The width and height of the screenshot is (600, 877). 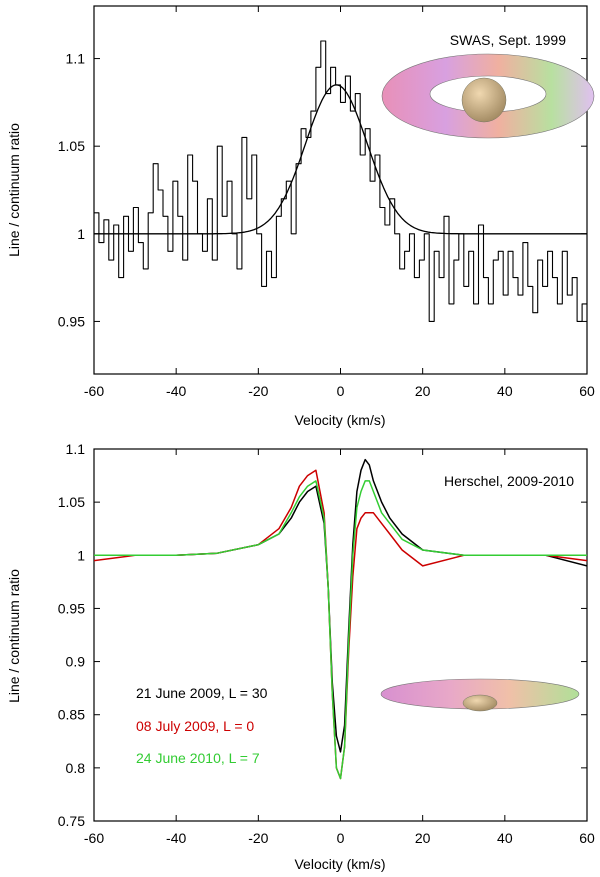 What do you see at coordinates (480, 695) in the screenshot?
I see `disk-inset-icon` at bounding box center [480, 695].